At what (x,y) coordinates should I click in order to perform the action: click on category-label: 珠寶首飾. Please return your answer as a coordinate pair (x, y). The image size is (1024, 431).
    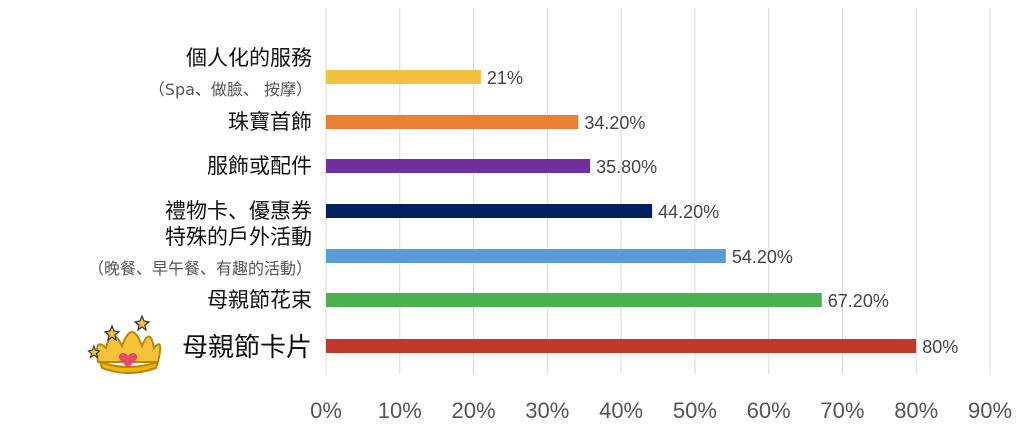
    Looking at the image, I should click on (270, 122).